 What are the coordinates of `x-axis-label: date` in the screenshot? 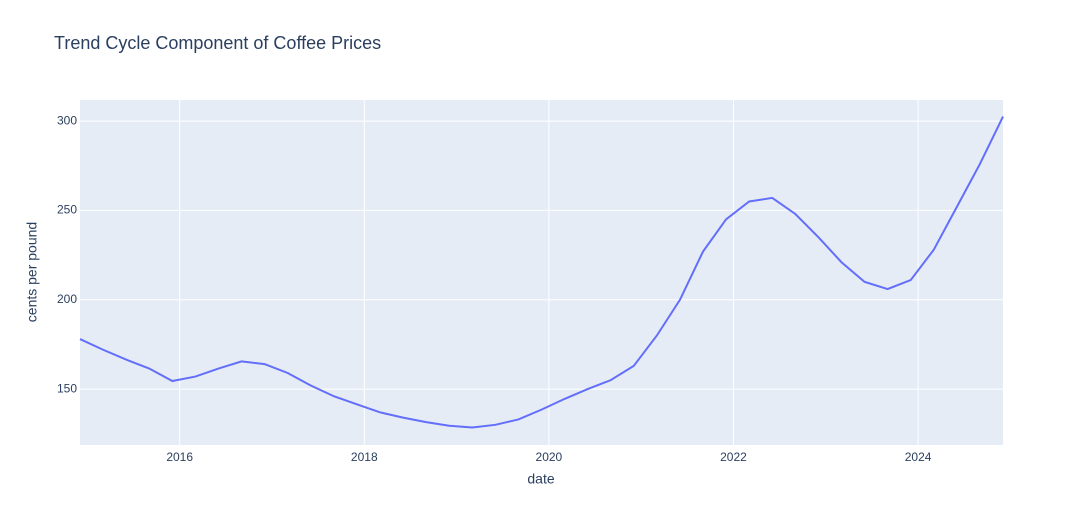 It's located at (540, 479).